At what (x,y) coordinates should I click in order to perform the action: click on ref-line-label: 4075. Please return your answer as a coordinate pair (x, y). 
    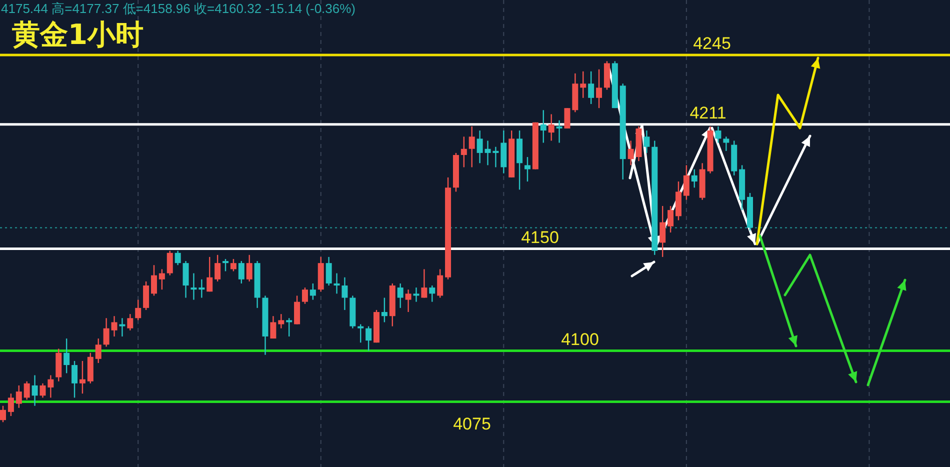
    Looking at the image, I should click on (472, 424).